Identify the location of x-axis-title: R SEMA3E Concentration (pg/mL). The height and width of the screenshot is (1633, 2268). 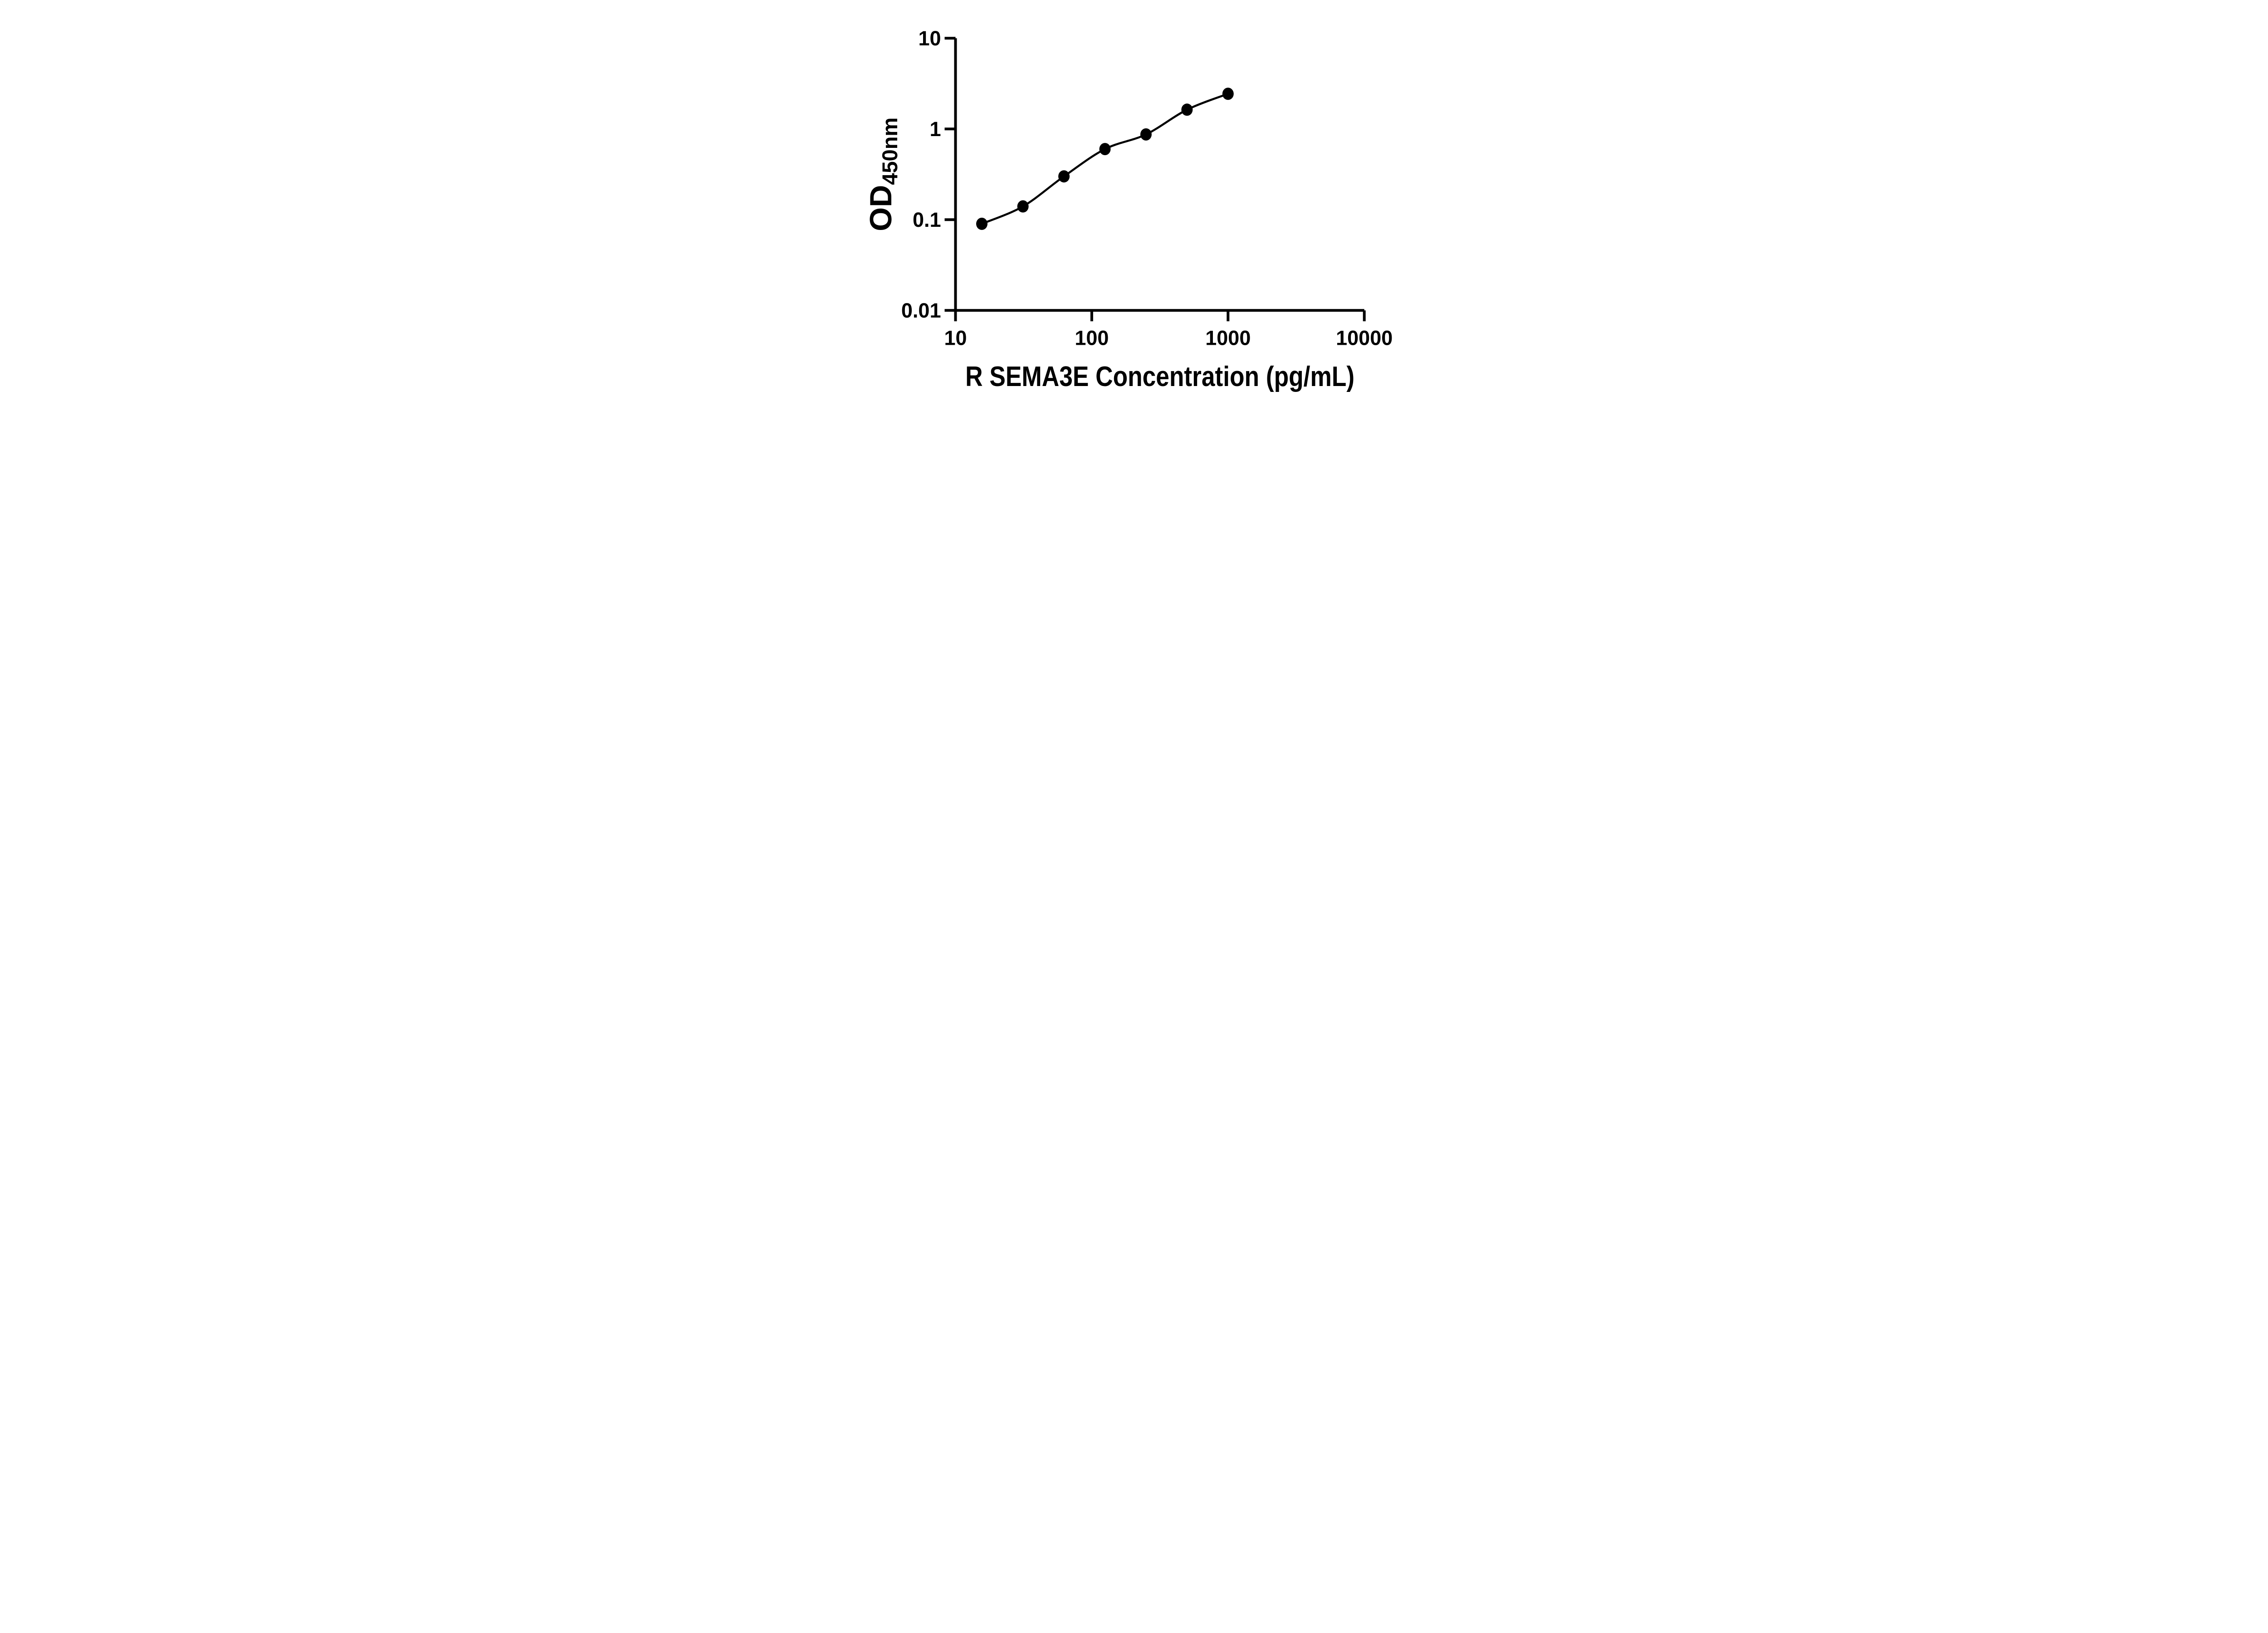
(1159, 376).